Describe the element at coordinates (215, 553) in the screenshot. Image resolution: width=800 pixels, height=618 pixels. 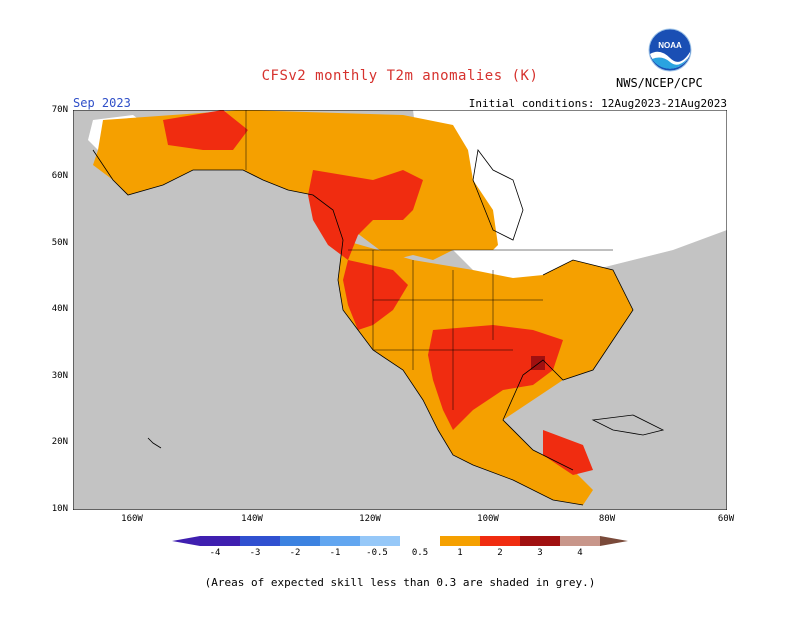
I see `legend-tick: -4` at that location.